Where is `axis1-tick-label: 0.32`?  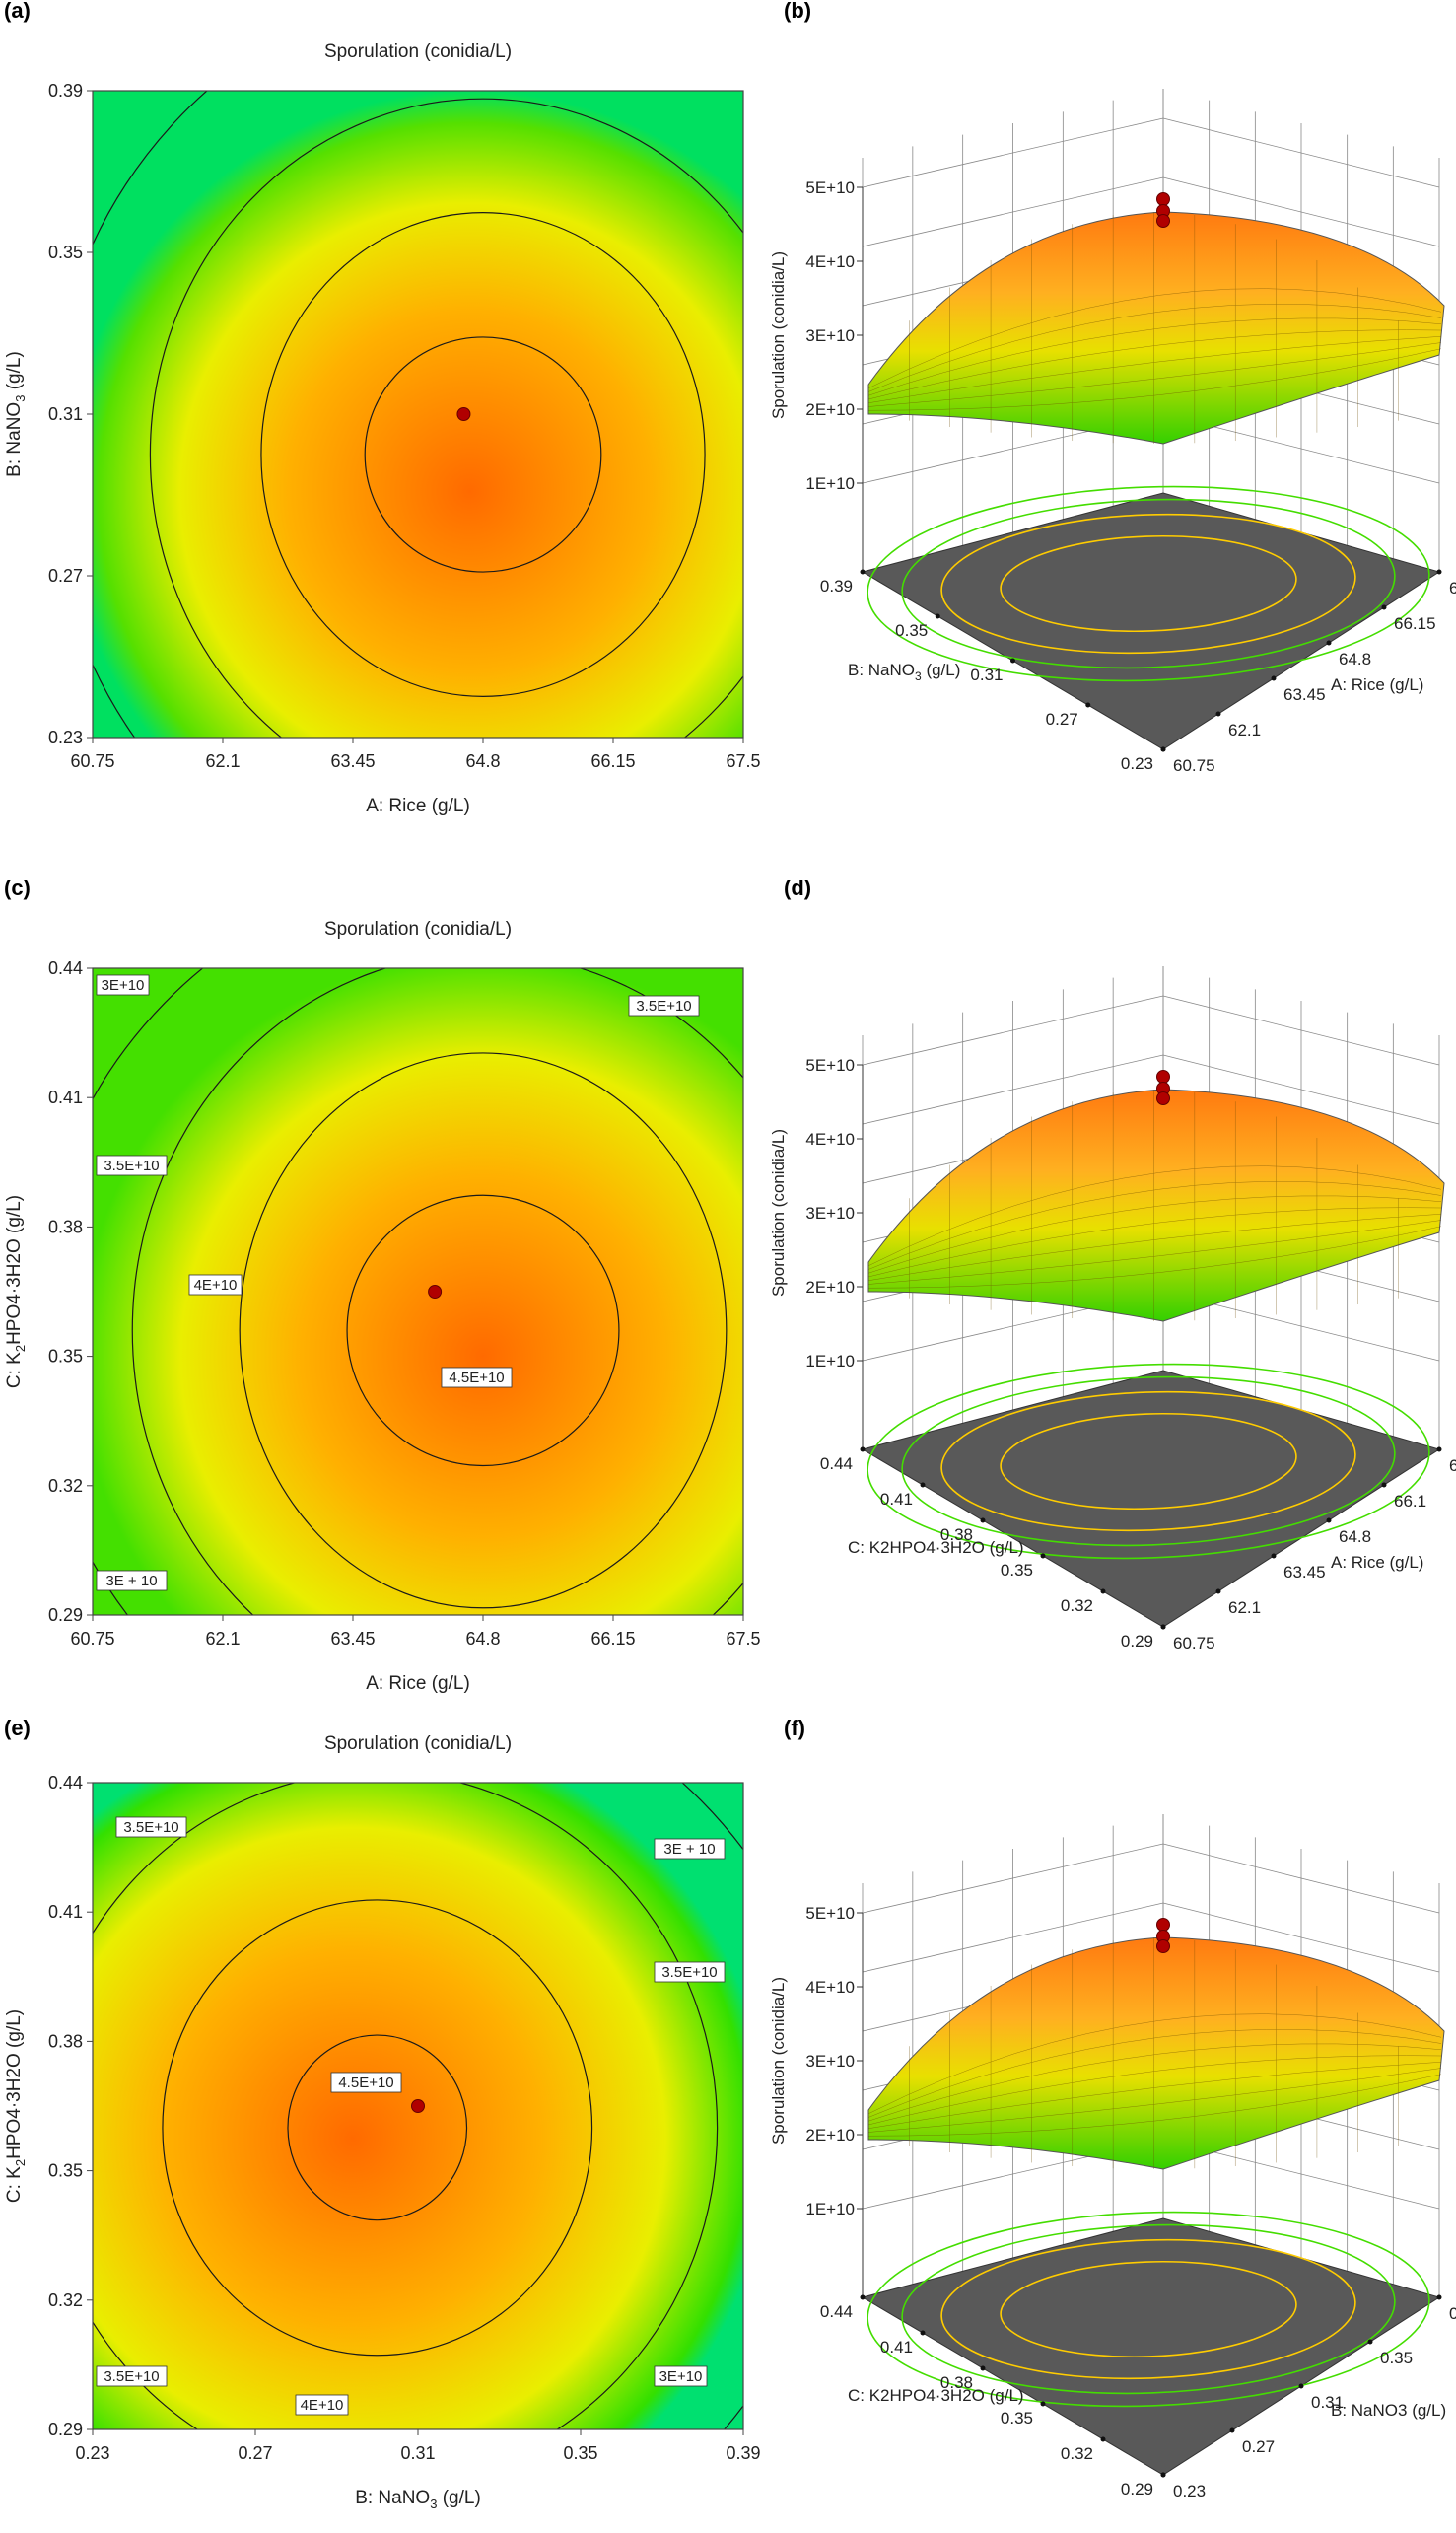
axis1-tick-label: 0.32 is located at coordinates (1077, 1605).